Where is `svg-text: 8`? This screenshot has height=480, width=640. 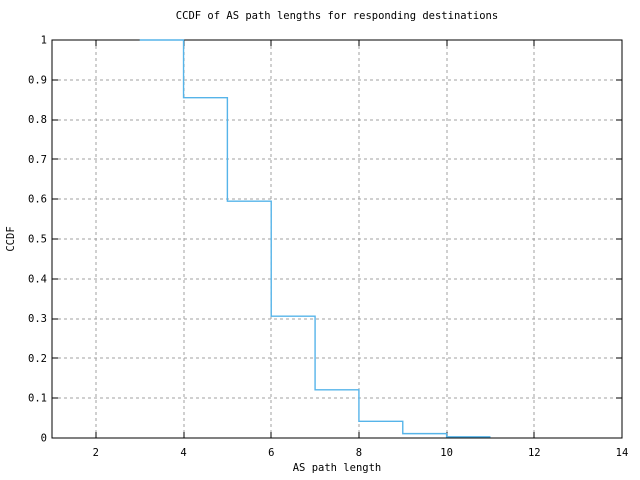
svg-text: 8 is located at coordinates (359, 453).